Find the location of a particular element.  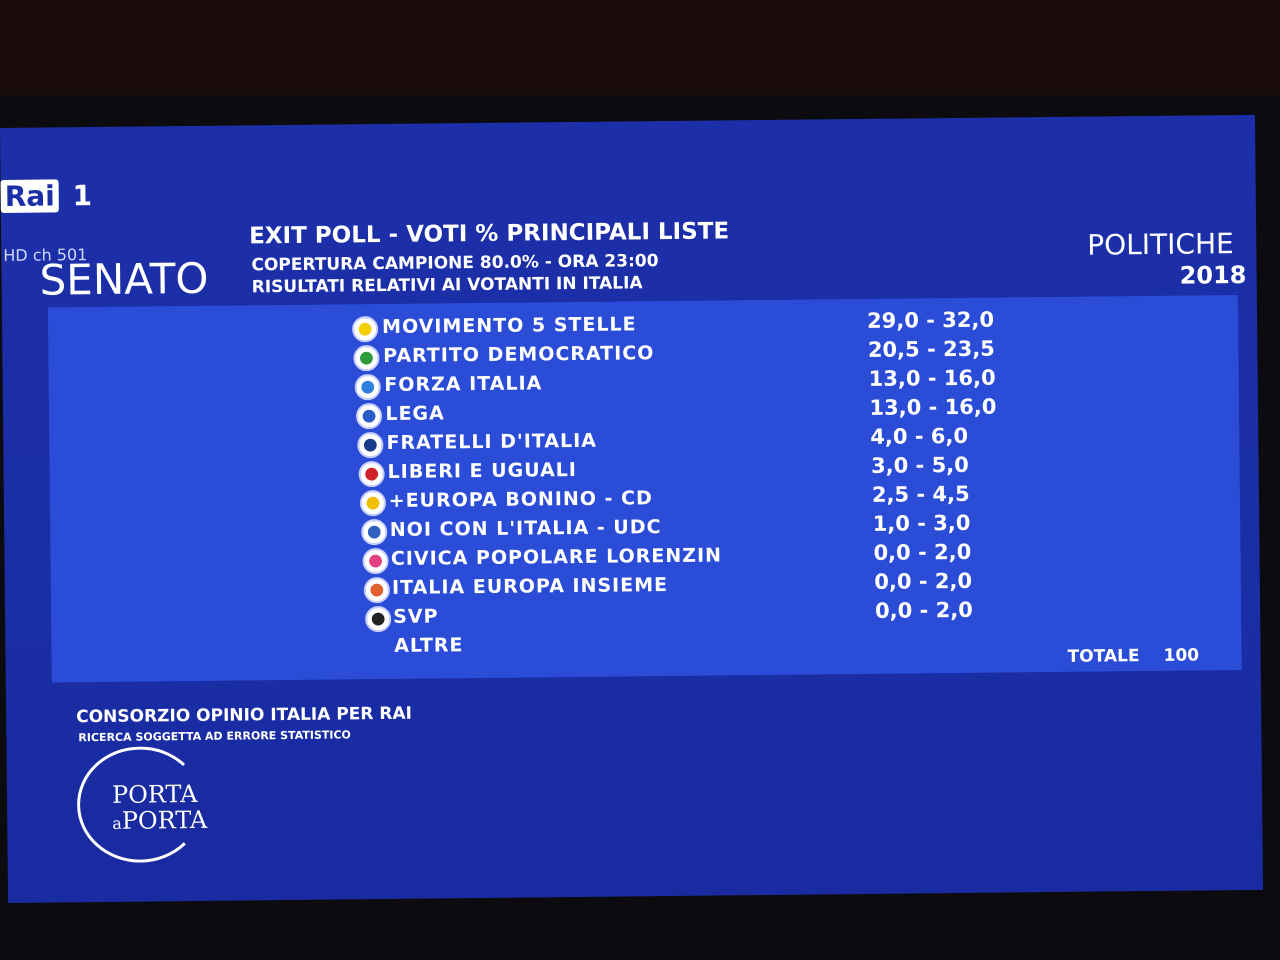

year: 2018 is located at coordinates (1213, 275).